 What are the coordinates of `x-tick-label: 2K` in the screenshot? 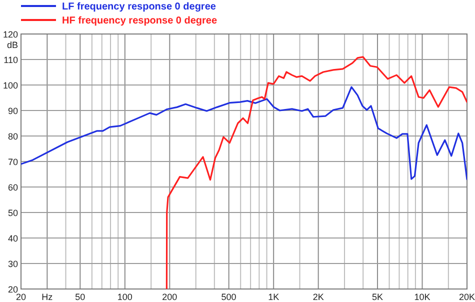 It's located at (318, 297).